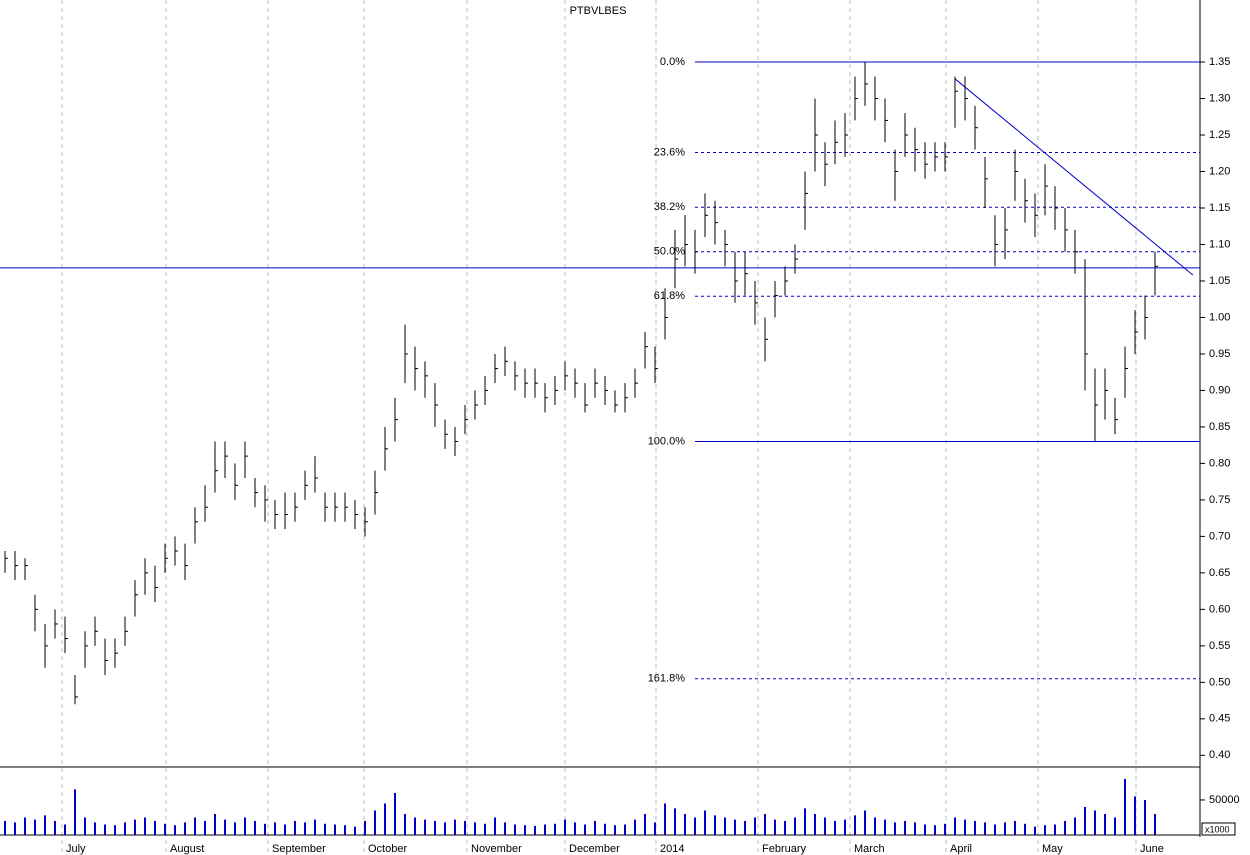 The width and height of the screenshot is (1250, 855). Describe the element at coordinates (784, 849) in the screenshot. I see `x-tick-label: February` at that location.